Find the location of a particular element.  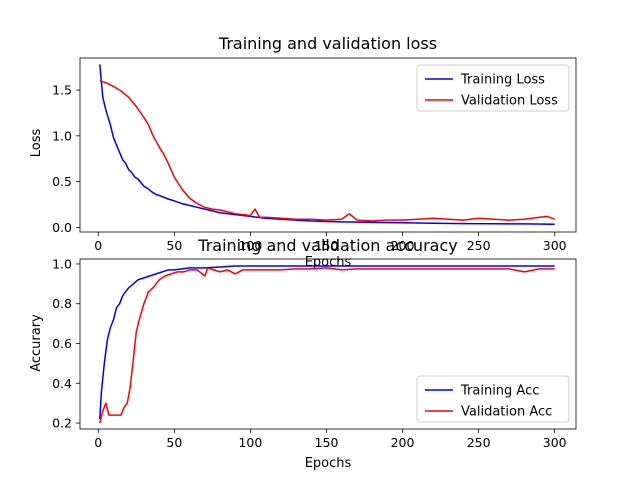

loss-y-tick-label: 0.0 is located at coordinates (62, 227).